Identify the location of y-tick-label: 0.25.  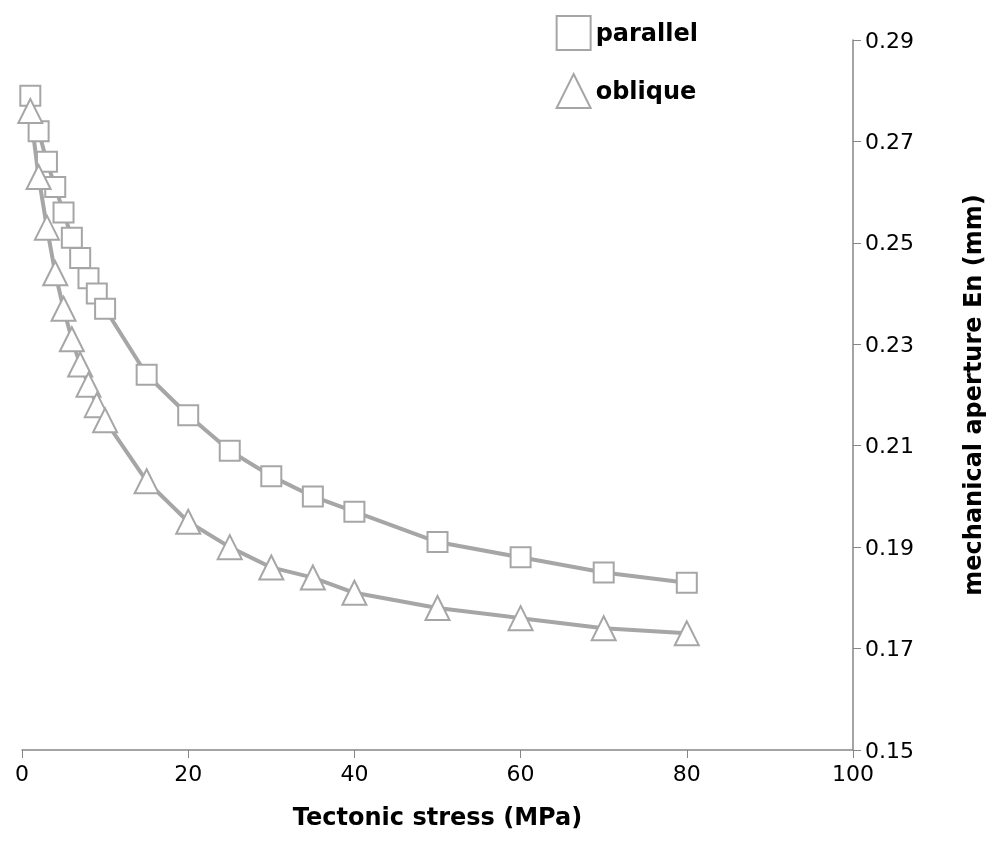
(889, 243).